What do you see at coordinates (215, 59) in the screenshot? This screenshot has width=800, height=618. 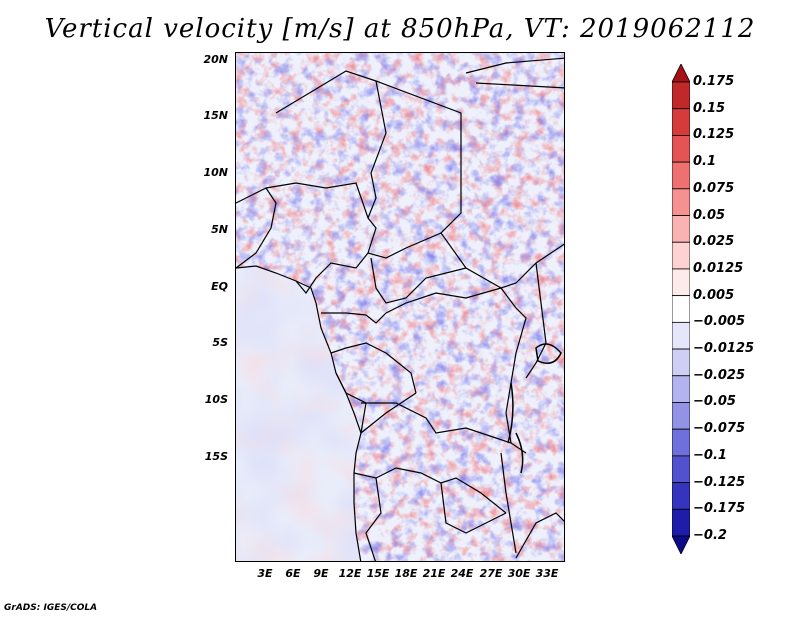 I see `lat-label: 20N` at bounding box center [215, 59].